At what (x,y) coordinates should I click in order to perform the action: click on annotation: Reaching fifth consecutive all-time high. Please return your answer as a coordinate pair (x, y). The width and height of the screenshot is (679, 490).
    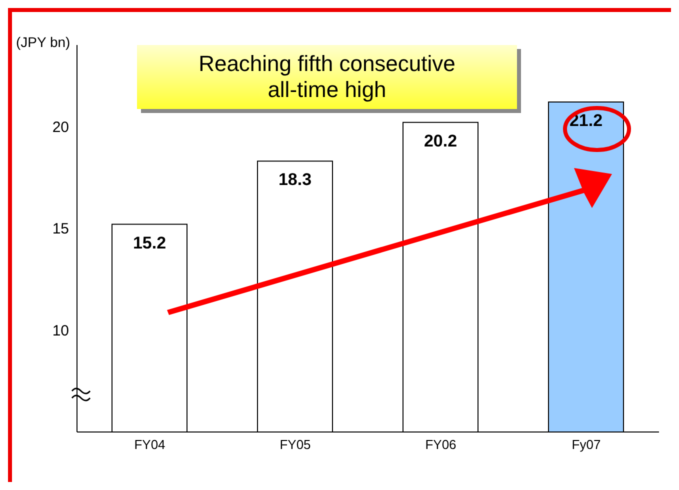
    Looking at the image, I should click on (327, 77).